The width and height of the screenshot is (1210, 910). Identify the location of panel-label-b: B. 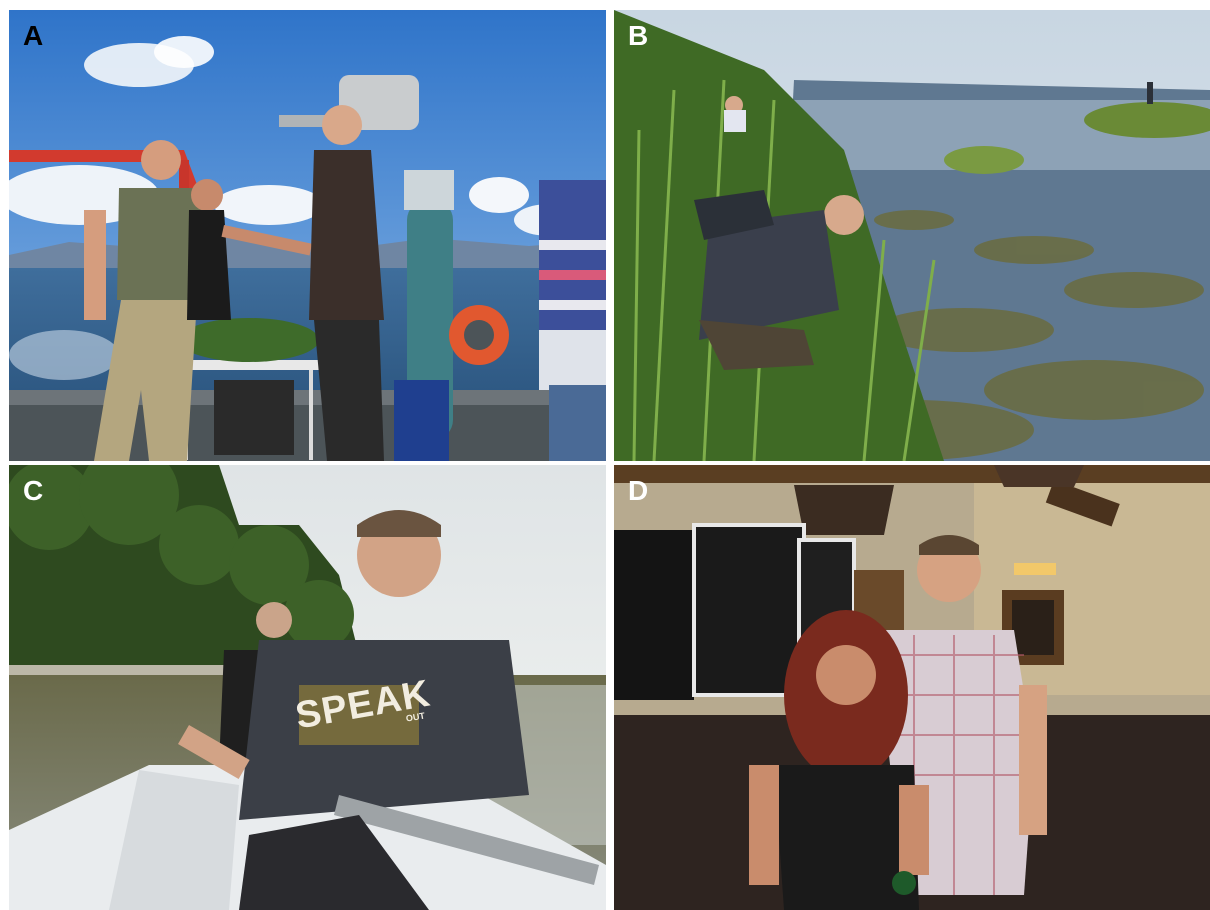
(638, 35).